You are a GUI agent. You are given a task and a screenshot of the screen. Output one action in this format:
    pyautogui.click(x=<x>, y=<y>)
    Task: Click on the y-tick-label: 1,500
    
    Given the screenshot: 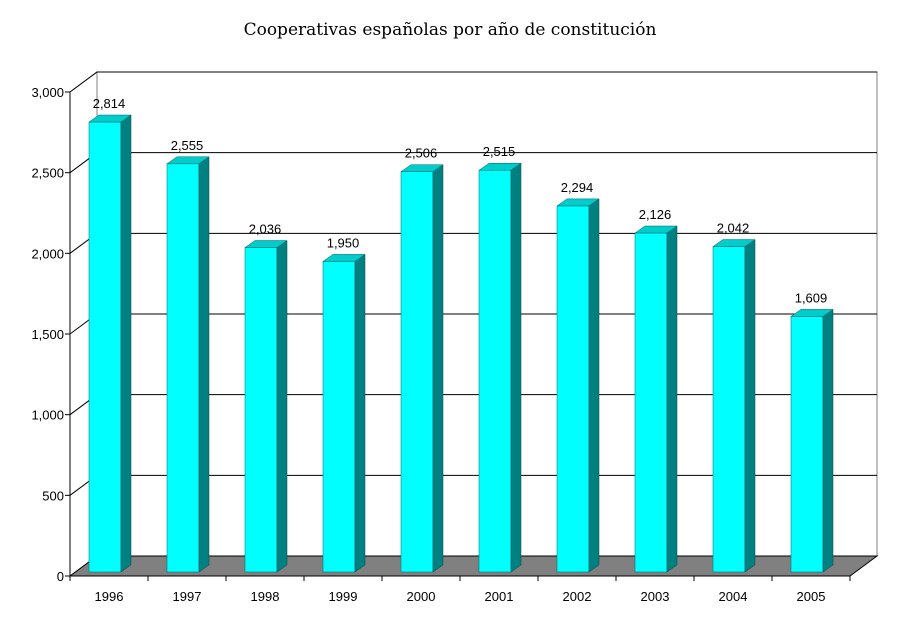 What is the action you would take?
    pyautogui.click(x=47, y=334)
    